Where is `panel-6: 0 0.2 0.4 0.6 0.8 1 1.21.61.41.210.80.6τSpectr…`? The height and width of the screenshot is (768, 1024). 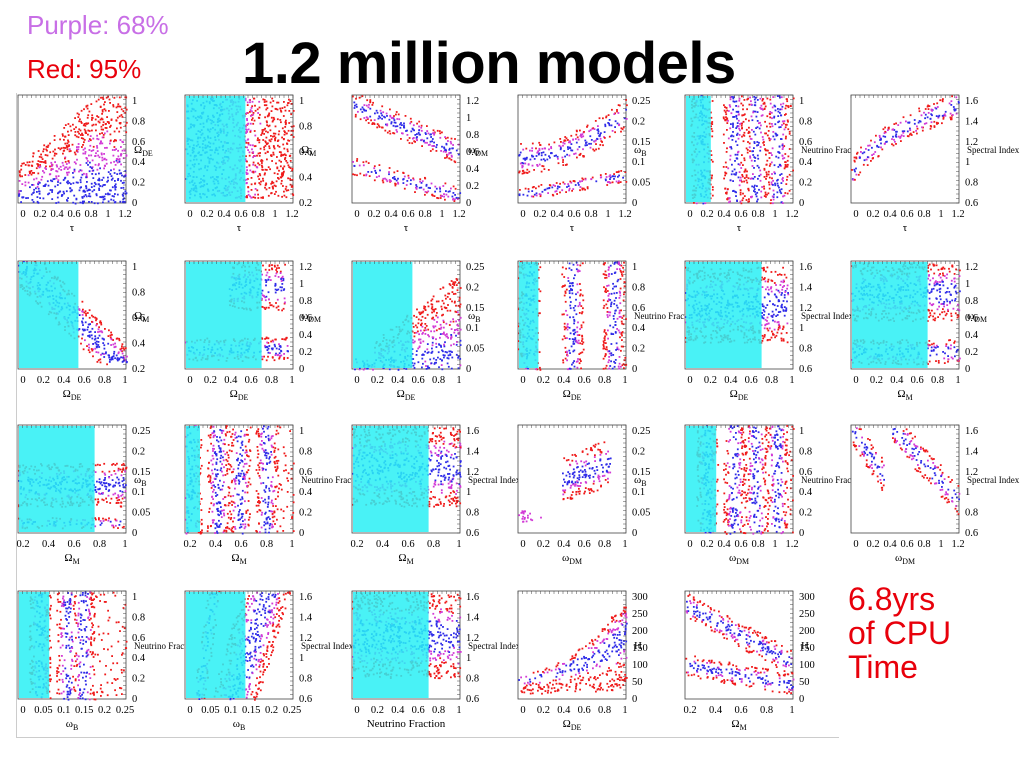
panel-6: 0 0.2 0.4 0.6 0.8 1 1.21.61.41.210.80.6τSpectr… is located at coordinates (935, 164).